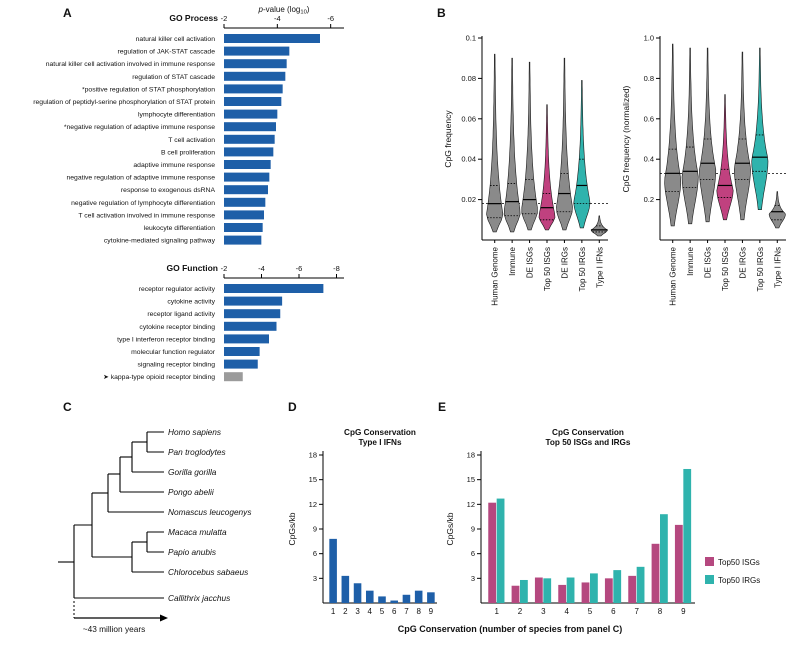 This screenshot has height=650, width=798. I want to click on x-tick-label: -8, so click(336, 268).